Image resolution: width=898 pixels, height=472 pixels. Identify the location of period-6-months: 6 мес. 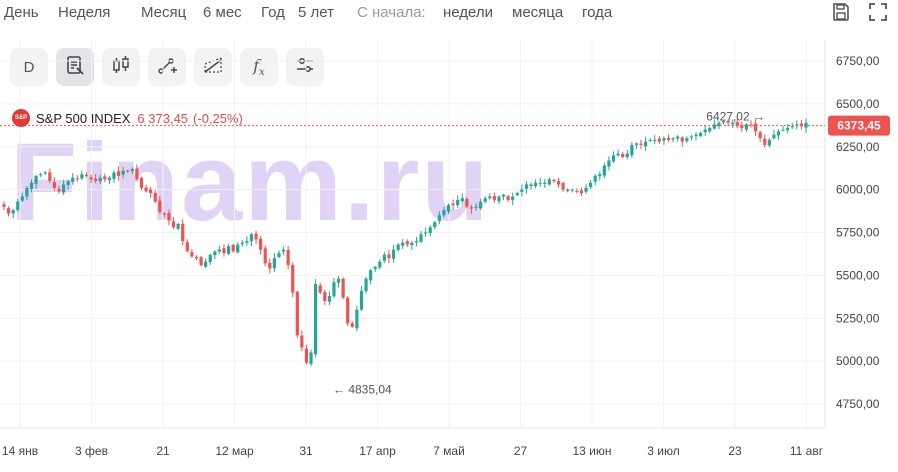
(222, 12).